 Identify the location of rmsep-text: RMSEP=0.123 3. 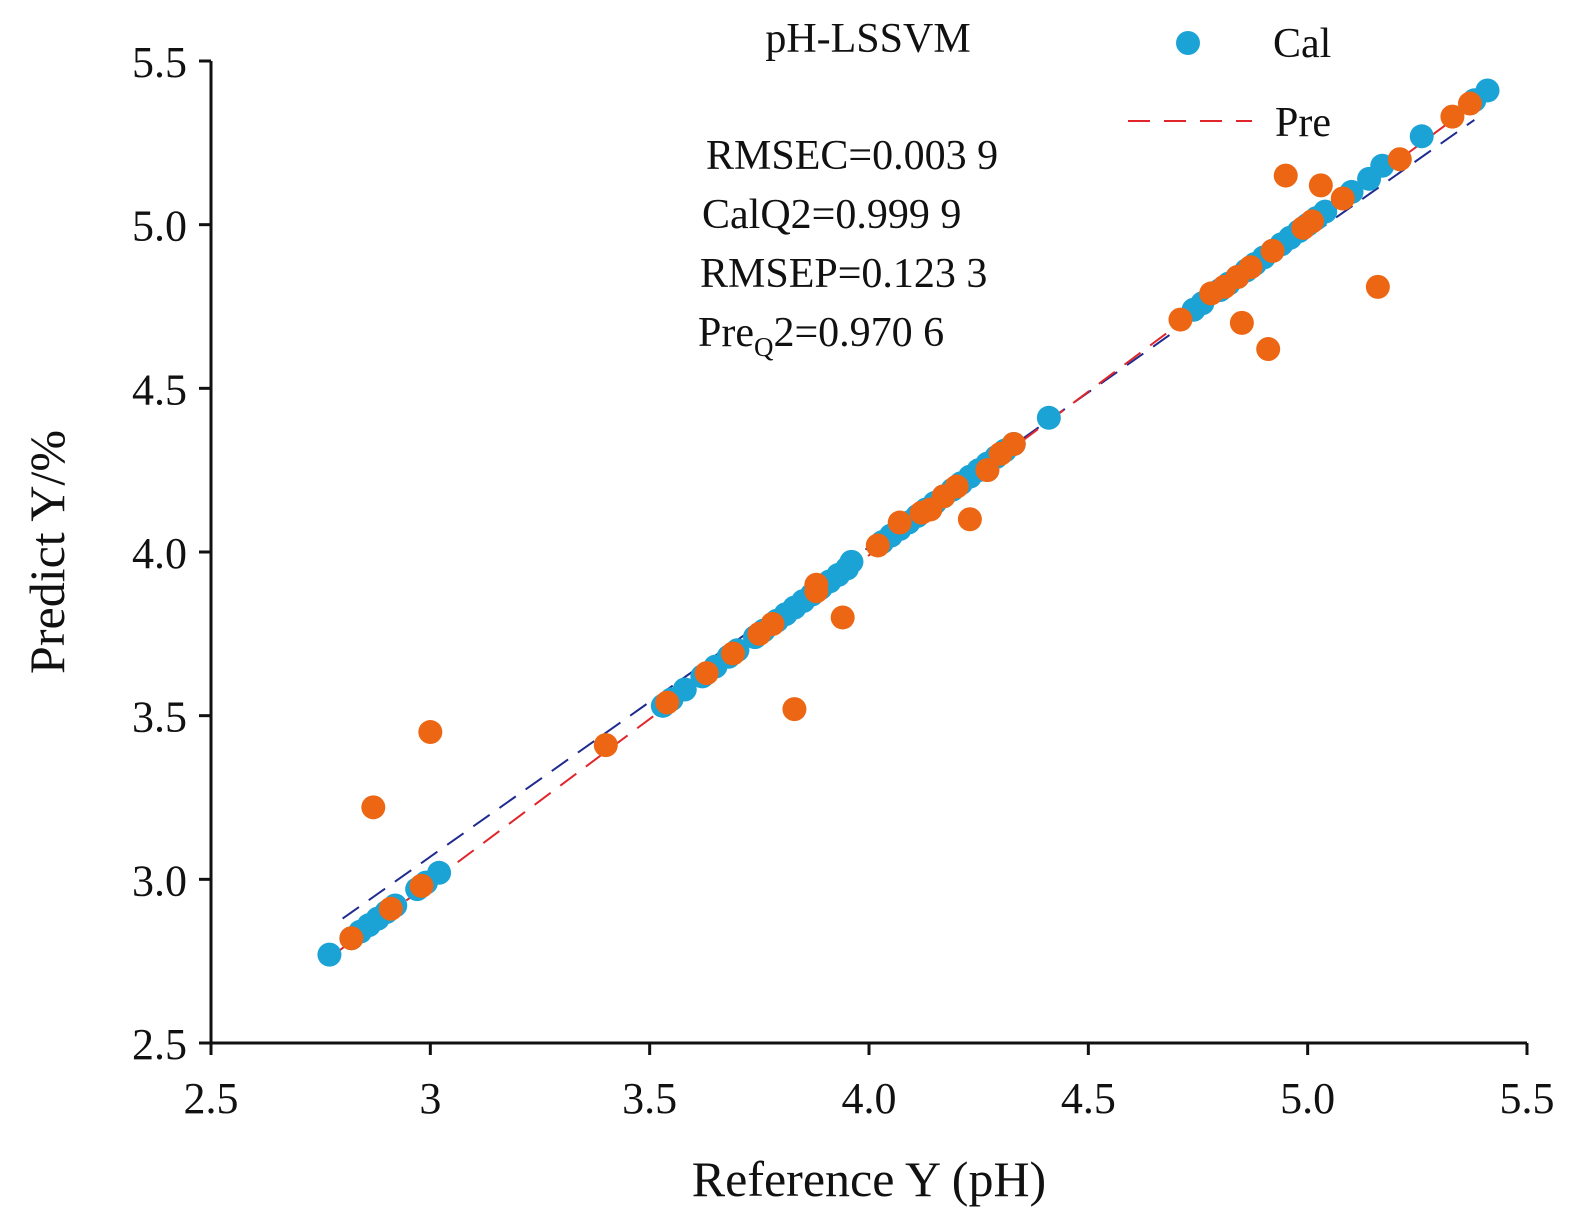
(843, 274).